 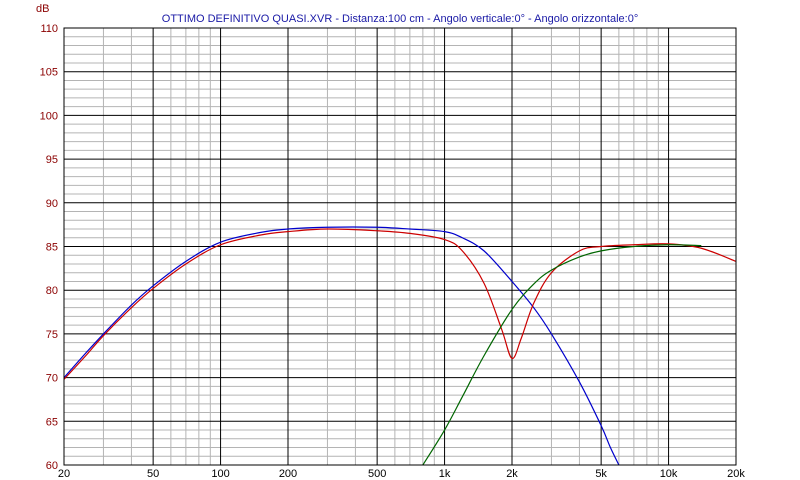 I want to click on y-tick-label: 65, so click(x=52, y=422).